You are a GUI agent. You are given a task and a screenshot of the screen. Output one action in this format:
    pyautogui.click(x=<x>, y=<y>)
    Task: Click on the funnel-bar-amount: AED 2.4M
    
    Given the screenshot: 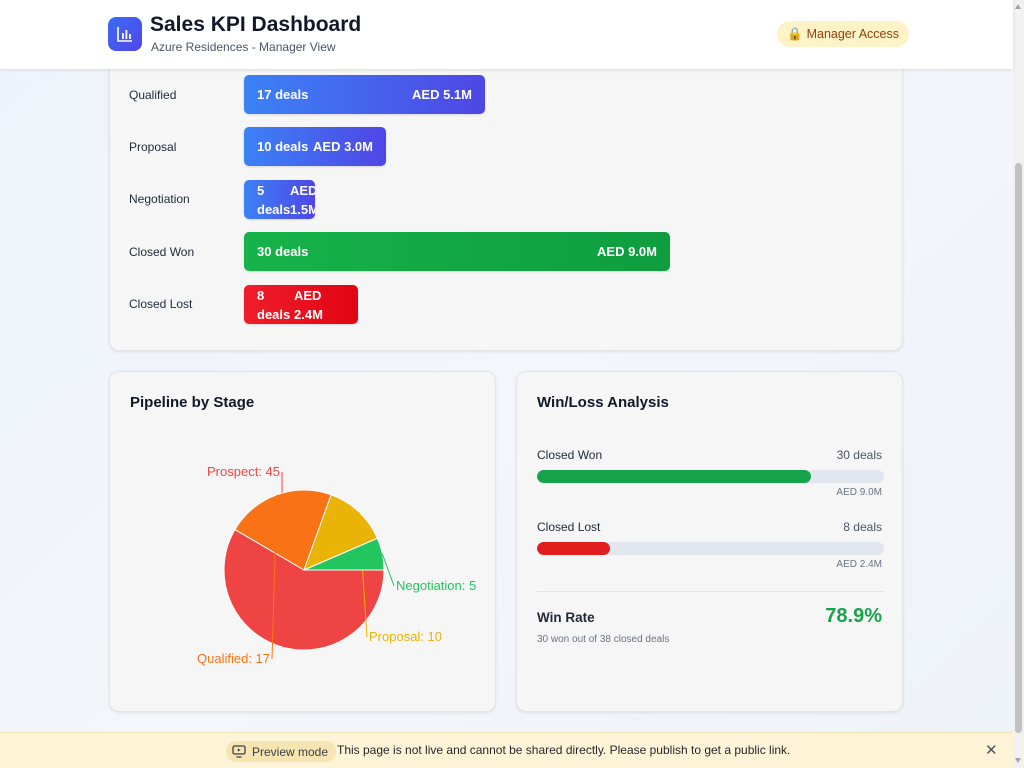 What is the action you would take?
    pyautogui.click(x=308, y=305)
    